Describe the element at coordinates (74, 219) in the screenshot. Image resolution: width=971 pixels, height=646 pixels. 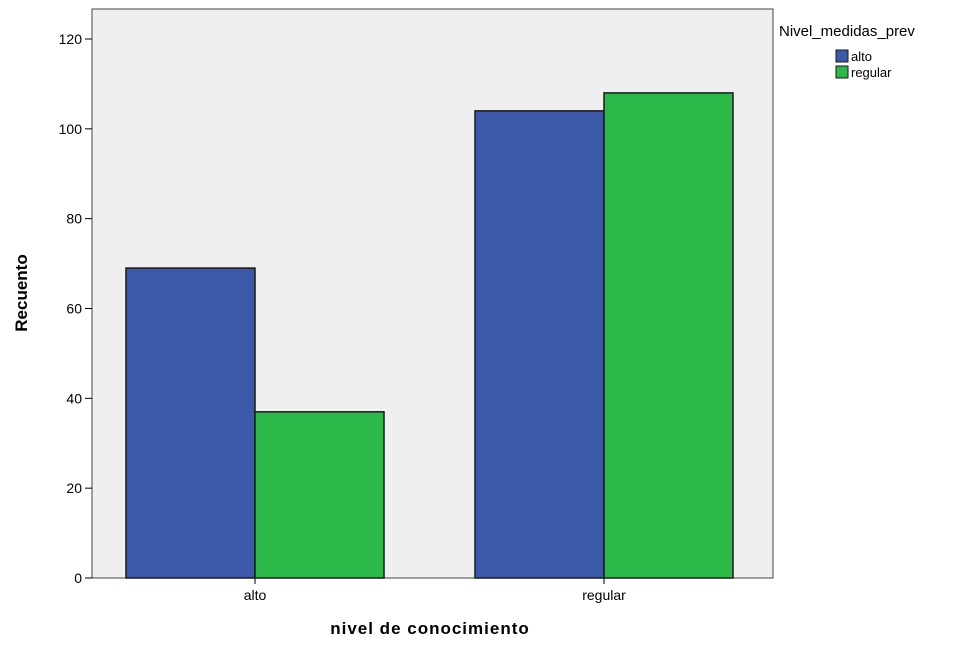
I see `y-tick-label: 80` at that location.